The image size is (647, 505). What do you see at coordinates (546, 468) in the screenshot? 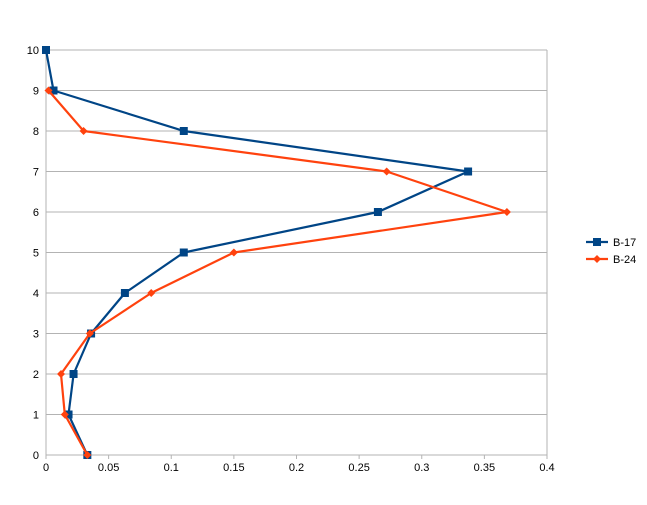
I see `x-tick-label: 0.4` at bounding box center [546, 468].